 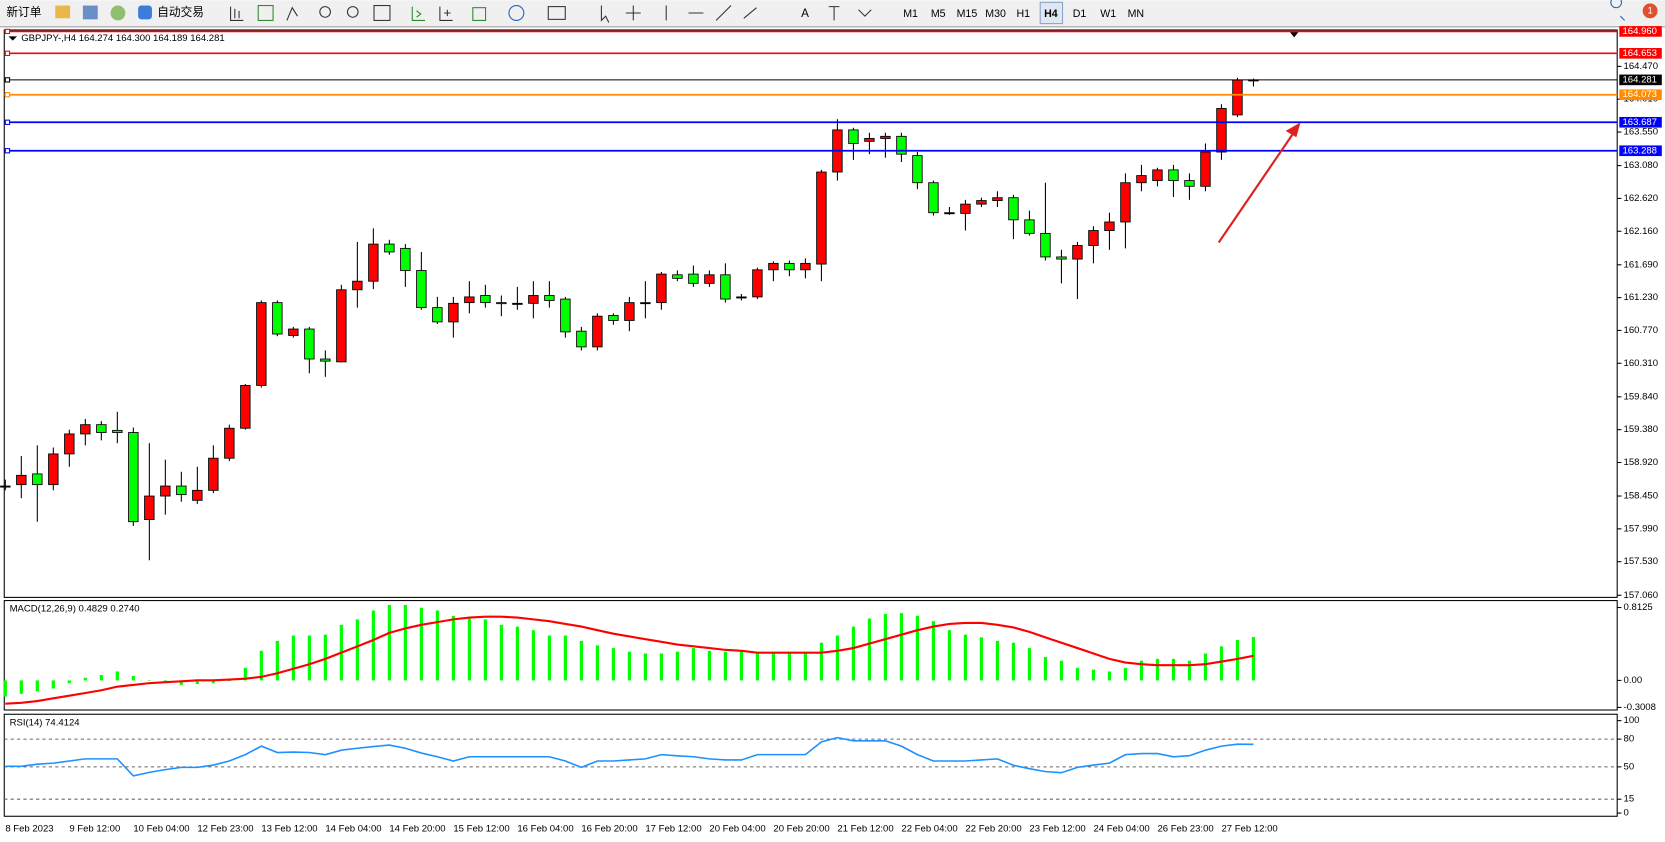 What do you see at coordinates (967, 14) in the screenshot?
I see `timeframe-button: M15` at bounding box center [967, 14].